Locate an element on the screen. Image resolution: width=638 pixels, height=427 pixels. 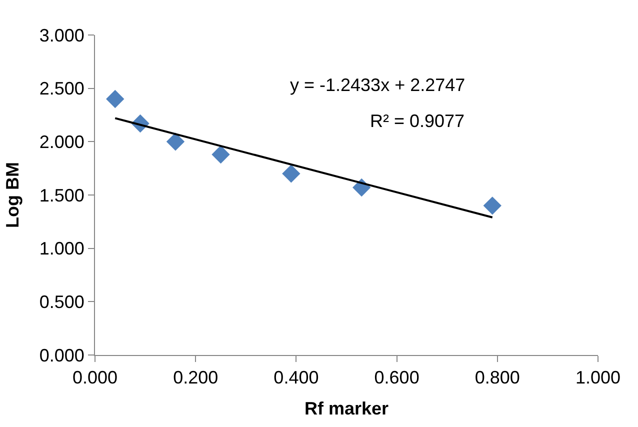
y-tick-label: 1.000 is located at coordinates (61, 248).